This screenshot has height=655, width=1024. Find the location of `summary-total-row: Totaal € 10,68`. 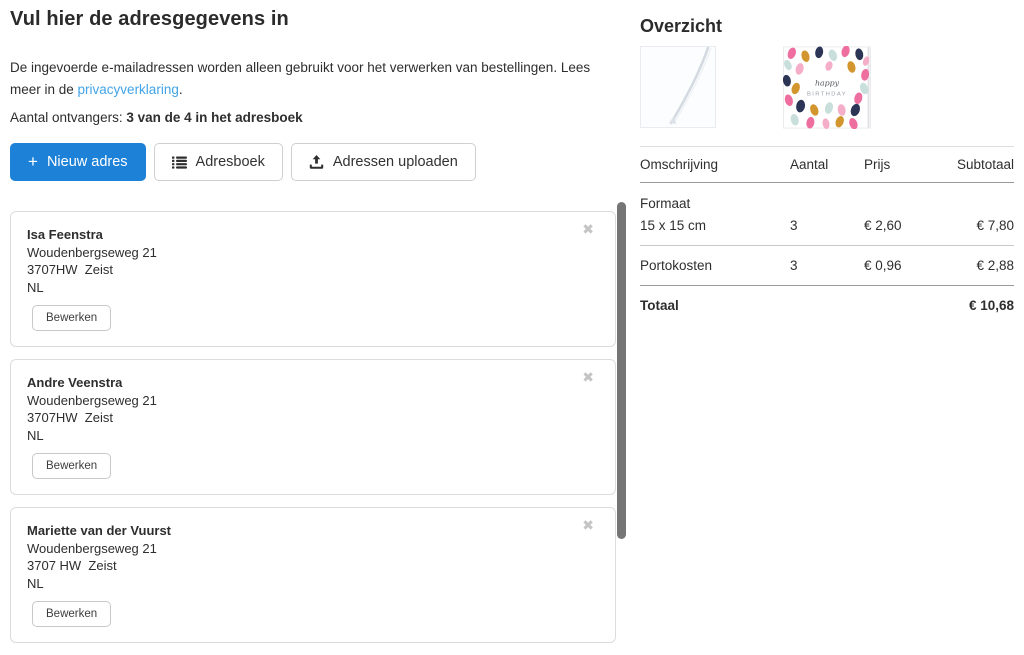

summary-total-row: Totaal € 10,68 is located at coordinates (827, 306).